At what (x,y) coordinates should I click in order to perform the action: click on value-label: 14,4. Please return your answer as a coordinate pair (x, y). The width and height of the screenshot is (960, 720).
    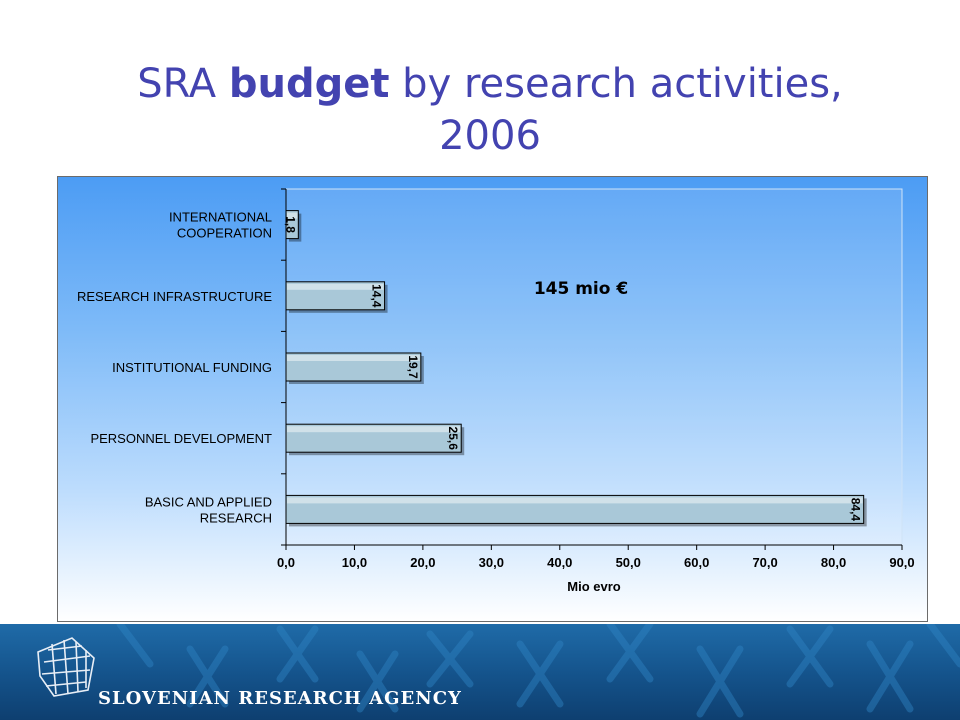
    Looking at the image, I should click on (377, 296).